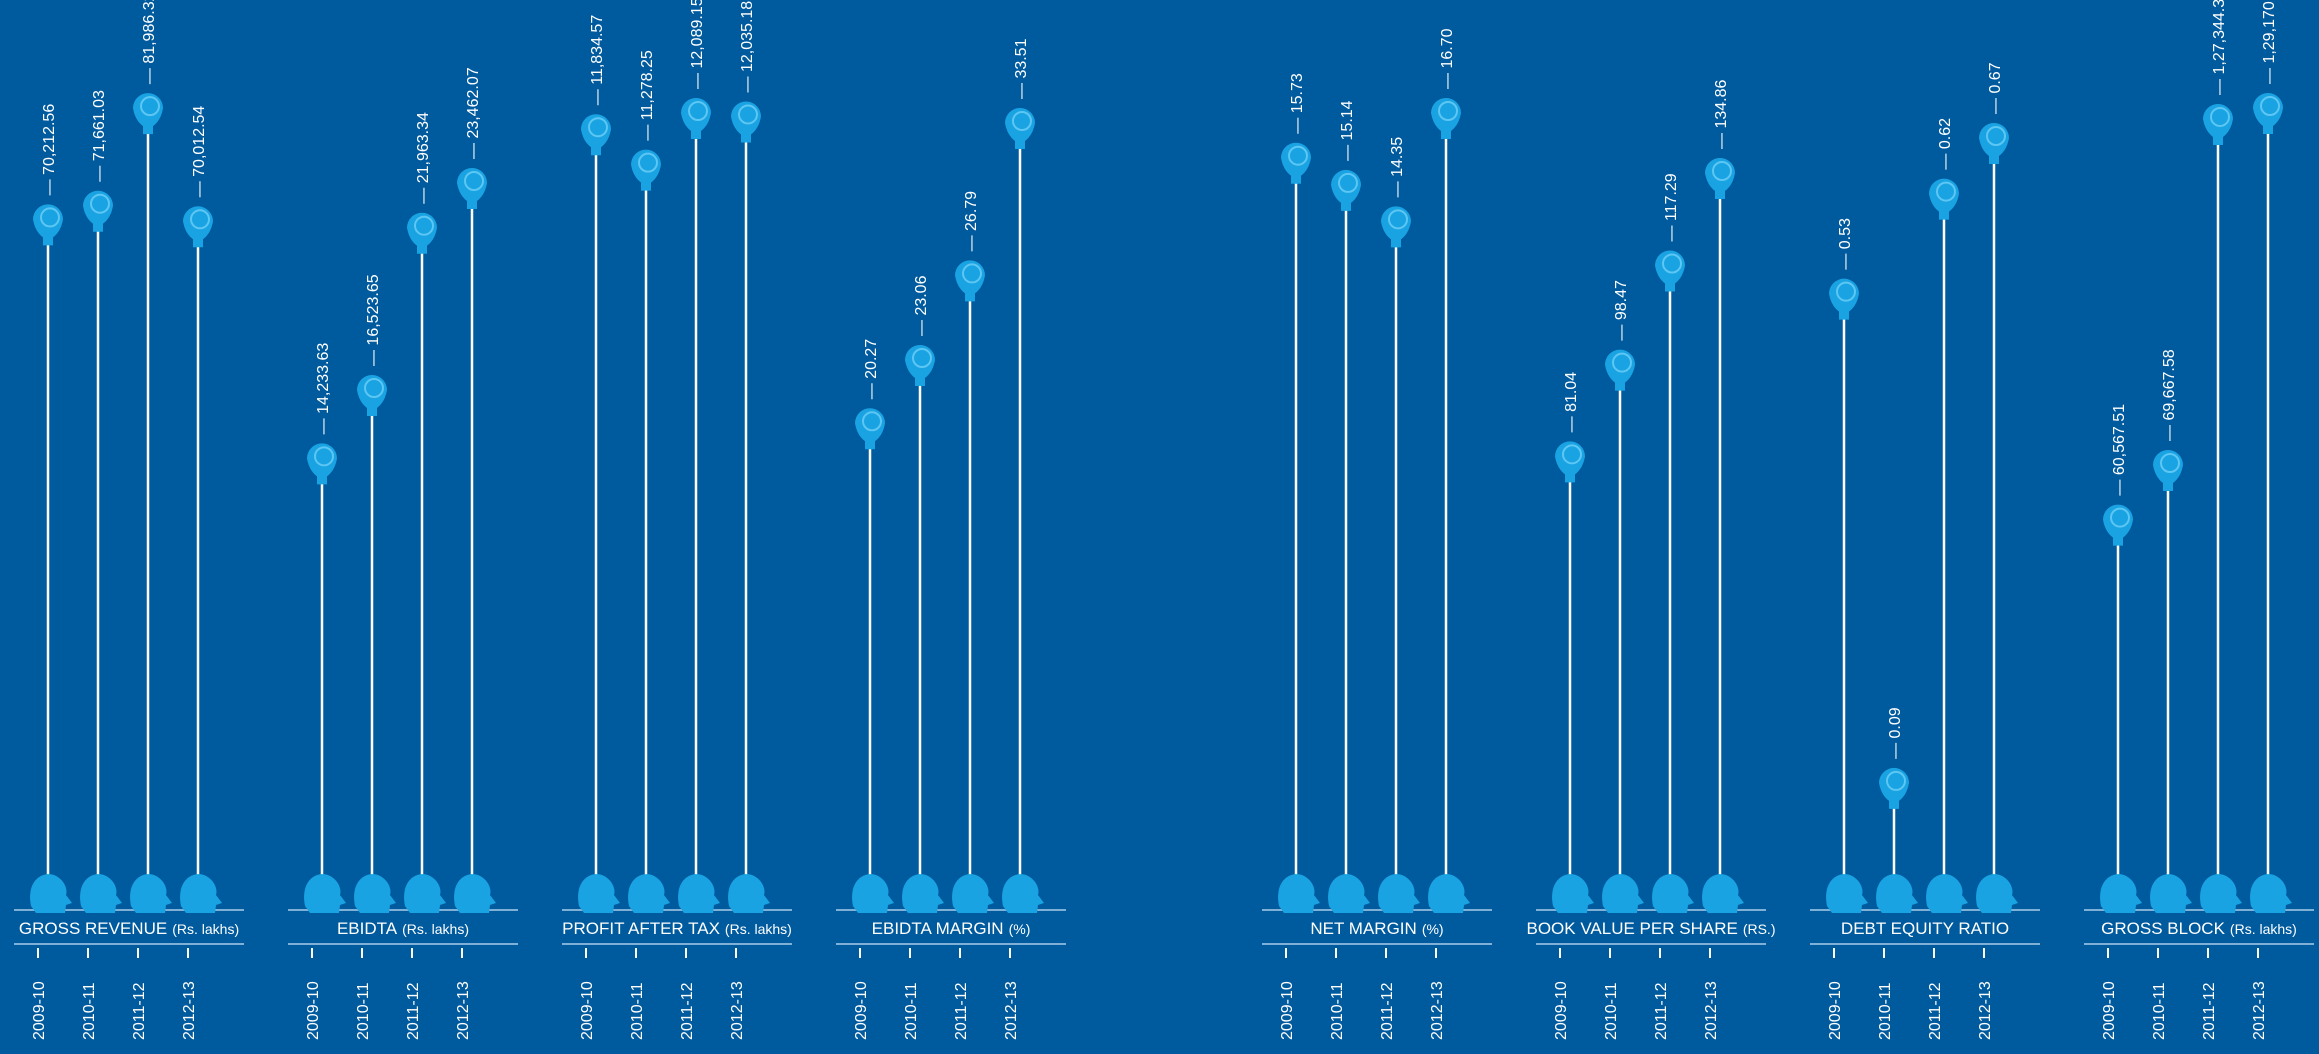  What do you see at coordinates (747, 47) in the screenshot?
I see `value-label: — 12,035.18` at bounding box center [747, 47].